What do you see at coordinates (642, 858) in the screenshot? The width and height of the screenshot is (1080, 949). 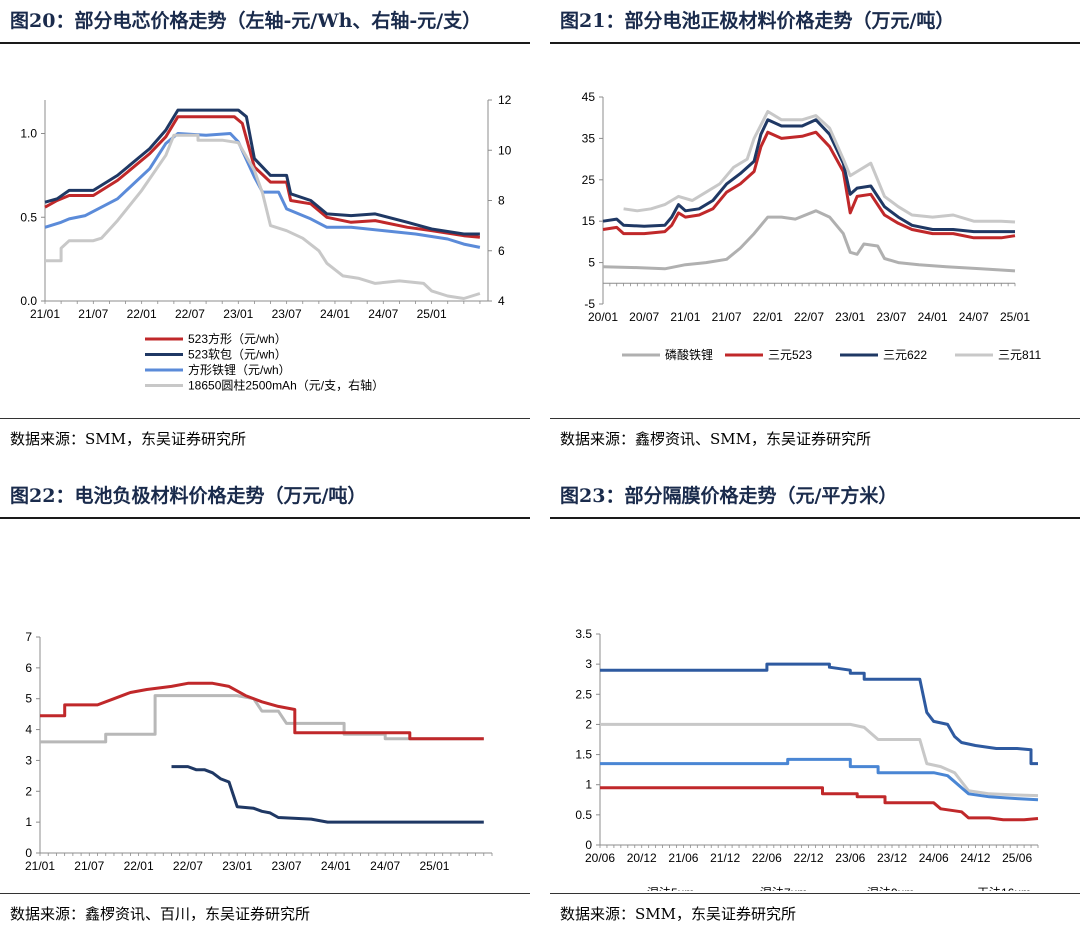 I see `x-tick-label: 20/12` at bounding box center [642, 858].